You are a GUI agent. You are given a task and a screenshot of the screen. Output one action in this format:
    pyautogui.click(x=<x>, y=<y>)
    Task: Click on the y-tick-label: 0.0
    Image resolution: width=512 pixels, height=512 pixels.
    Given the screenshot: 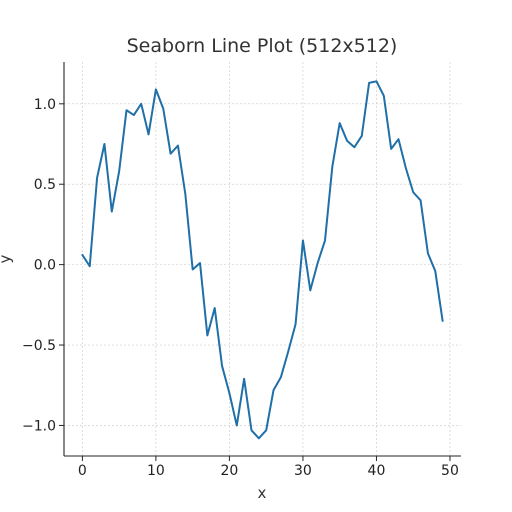 What is the action you would take?
    pyautogui.click(x=45, y=266)
    